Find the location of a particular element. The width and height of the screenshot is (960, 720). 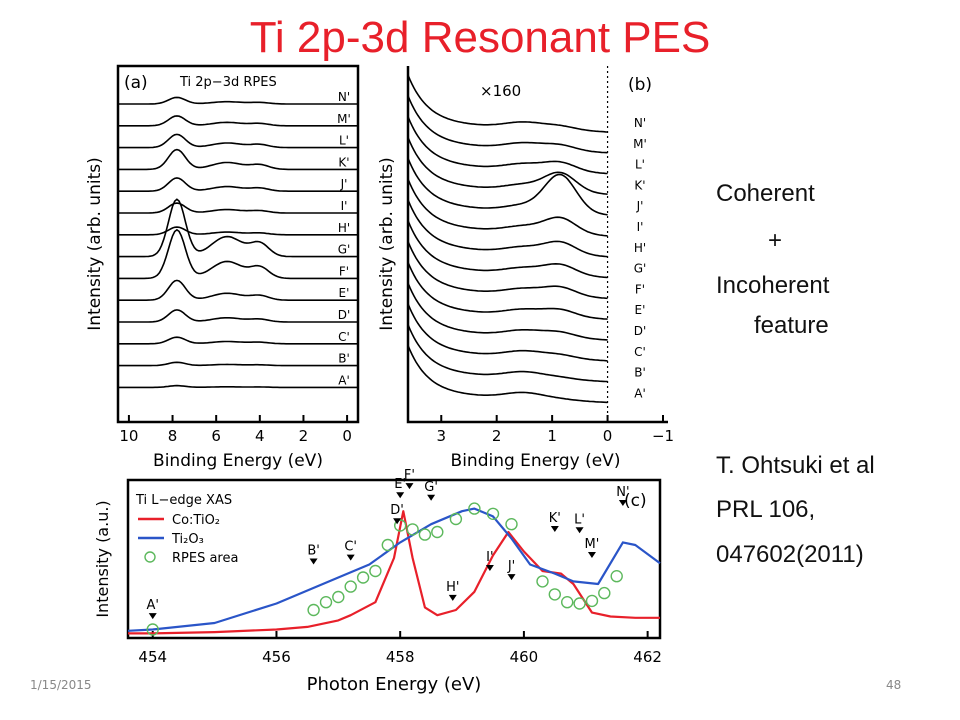

panel-b-series-label: A' is located at coordinates (640, 393).